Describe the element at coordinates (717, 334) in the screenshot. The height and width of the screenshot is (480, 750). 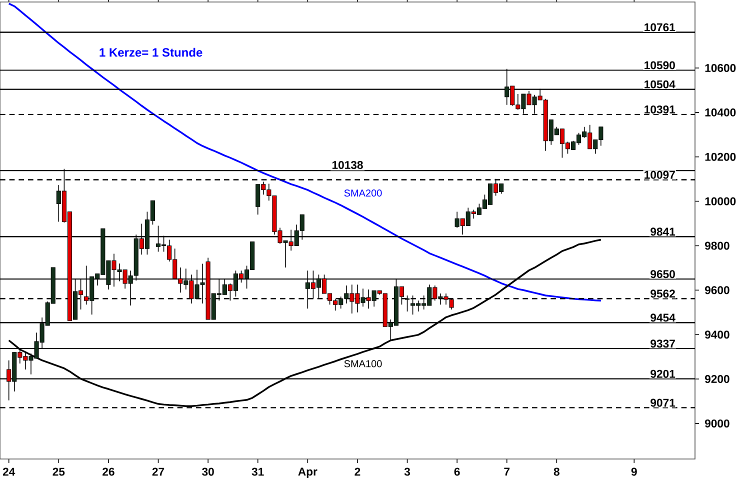
I see `y-tick-label: 9400` at that location.